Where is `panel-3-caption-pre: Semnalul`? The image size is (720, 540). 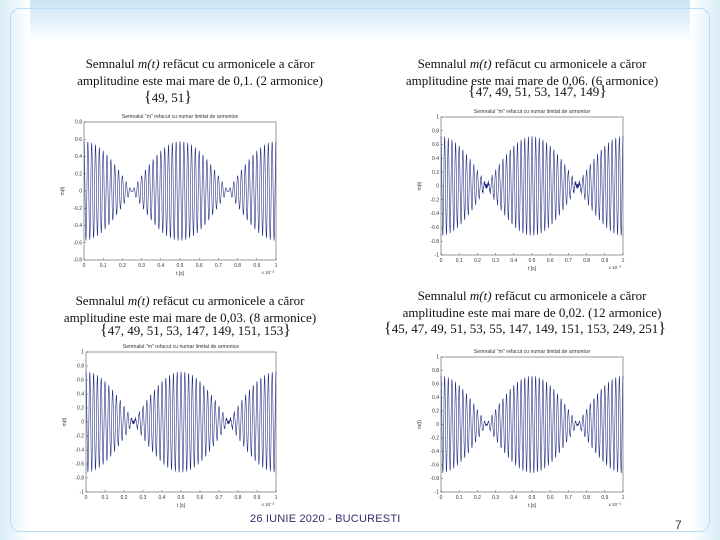 panel-3-caption-pre: Semnalul is located at coordinates (101, 300).